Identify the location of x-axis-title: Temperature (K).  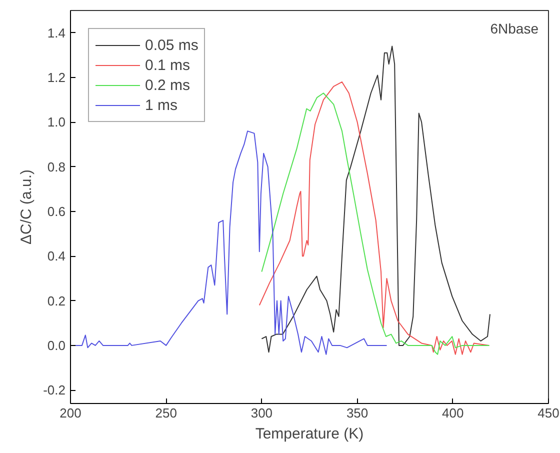
(309, 434).